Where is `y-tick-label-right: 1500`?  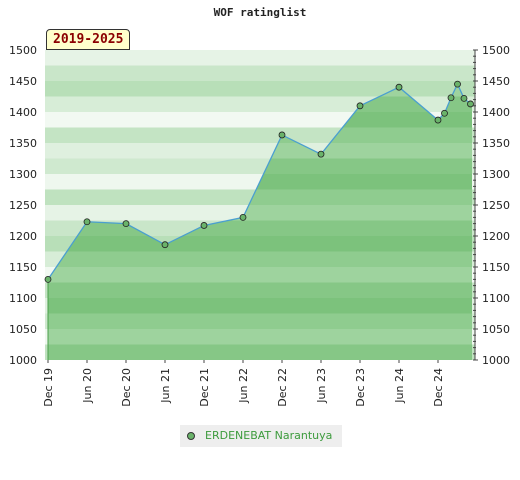 y-tick-label-right: 1500 is located at coordinates (496, 50).